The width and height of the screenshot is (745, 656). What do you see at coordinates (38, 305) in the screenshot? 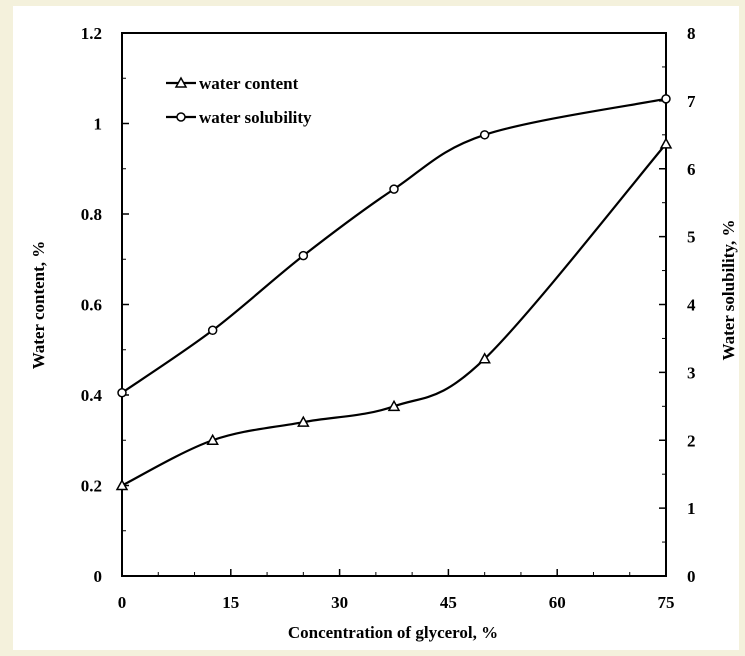
I see `y-axis-title-left: Water content, %` at bounding box center [38, 305].